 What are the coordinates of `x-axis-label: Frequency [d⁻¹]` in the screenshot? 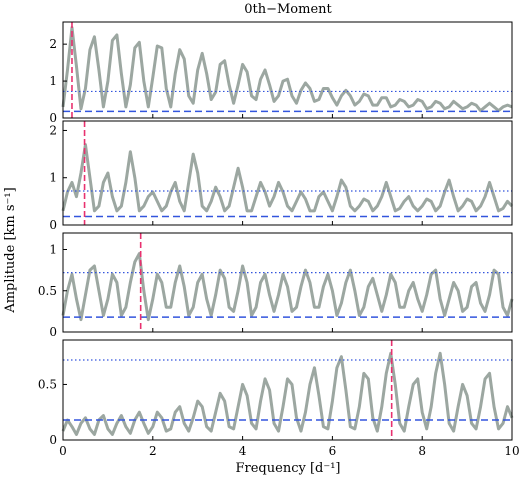 It's located at (288, 468).